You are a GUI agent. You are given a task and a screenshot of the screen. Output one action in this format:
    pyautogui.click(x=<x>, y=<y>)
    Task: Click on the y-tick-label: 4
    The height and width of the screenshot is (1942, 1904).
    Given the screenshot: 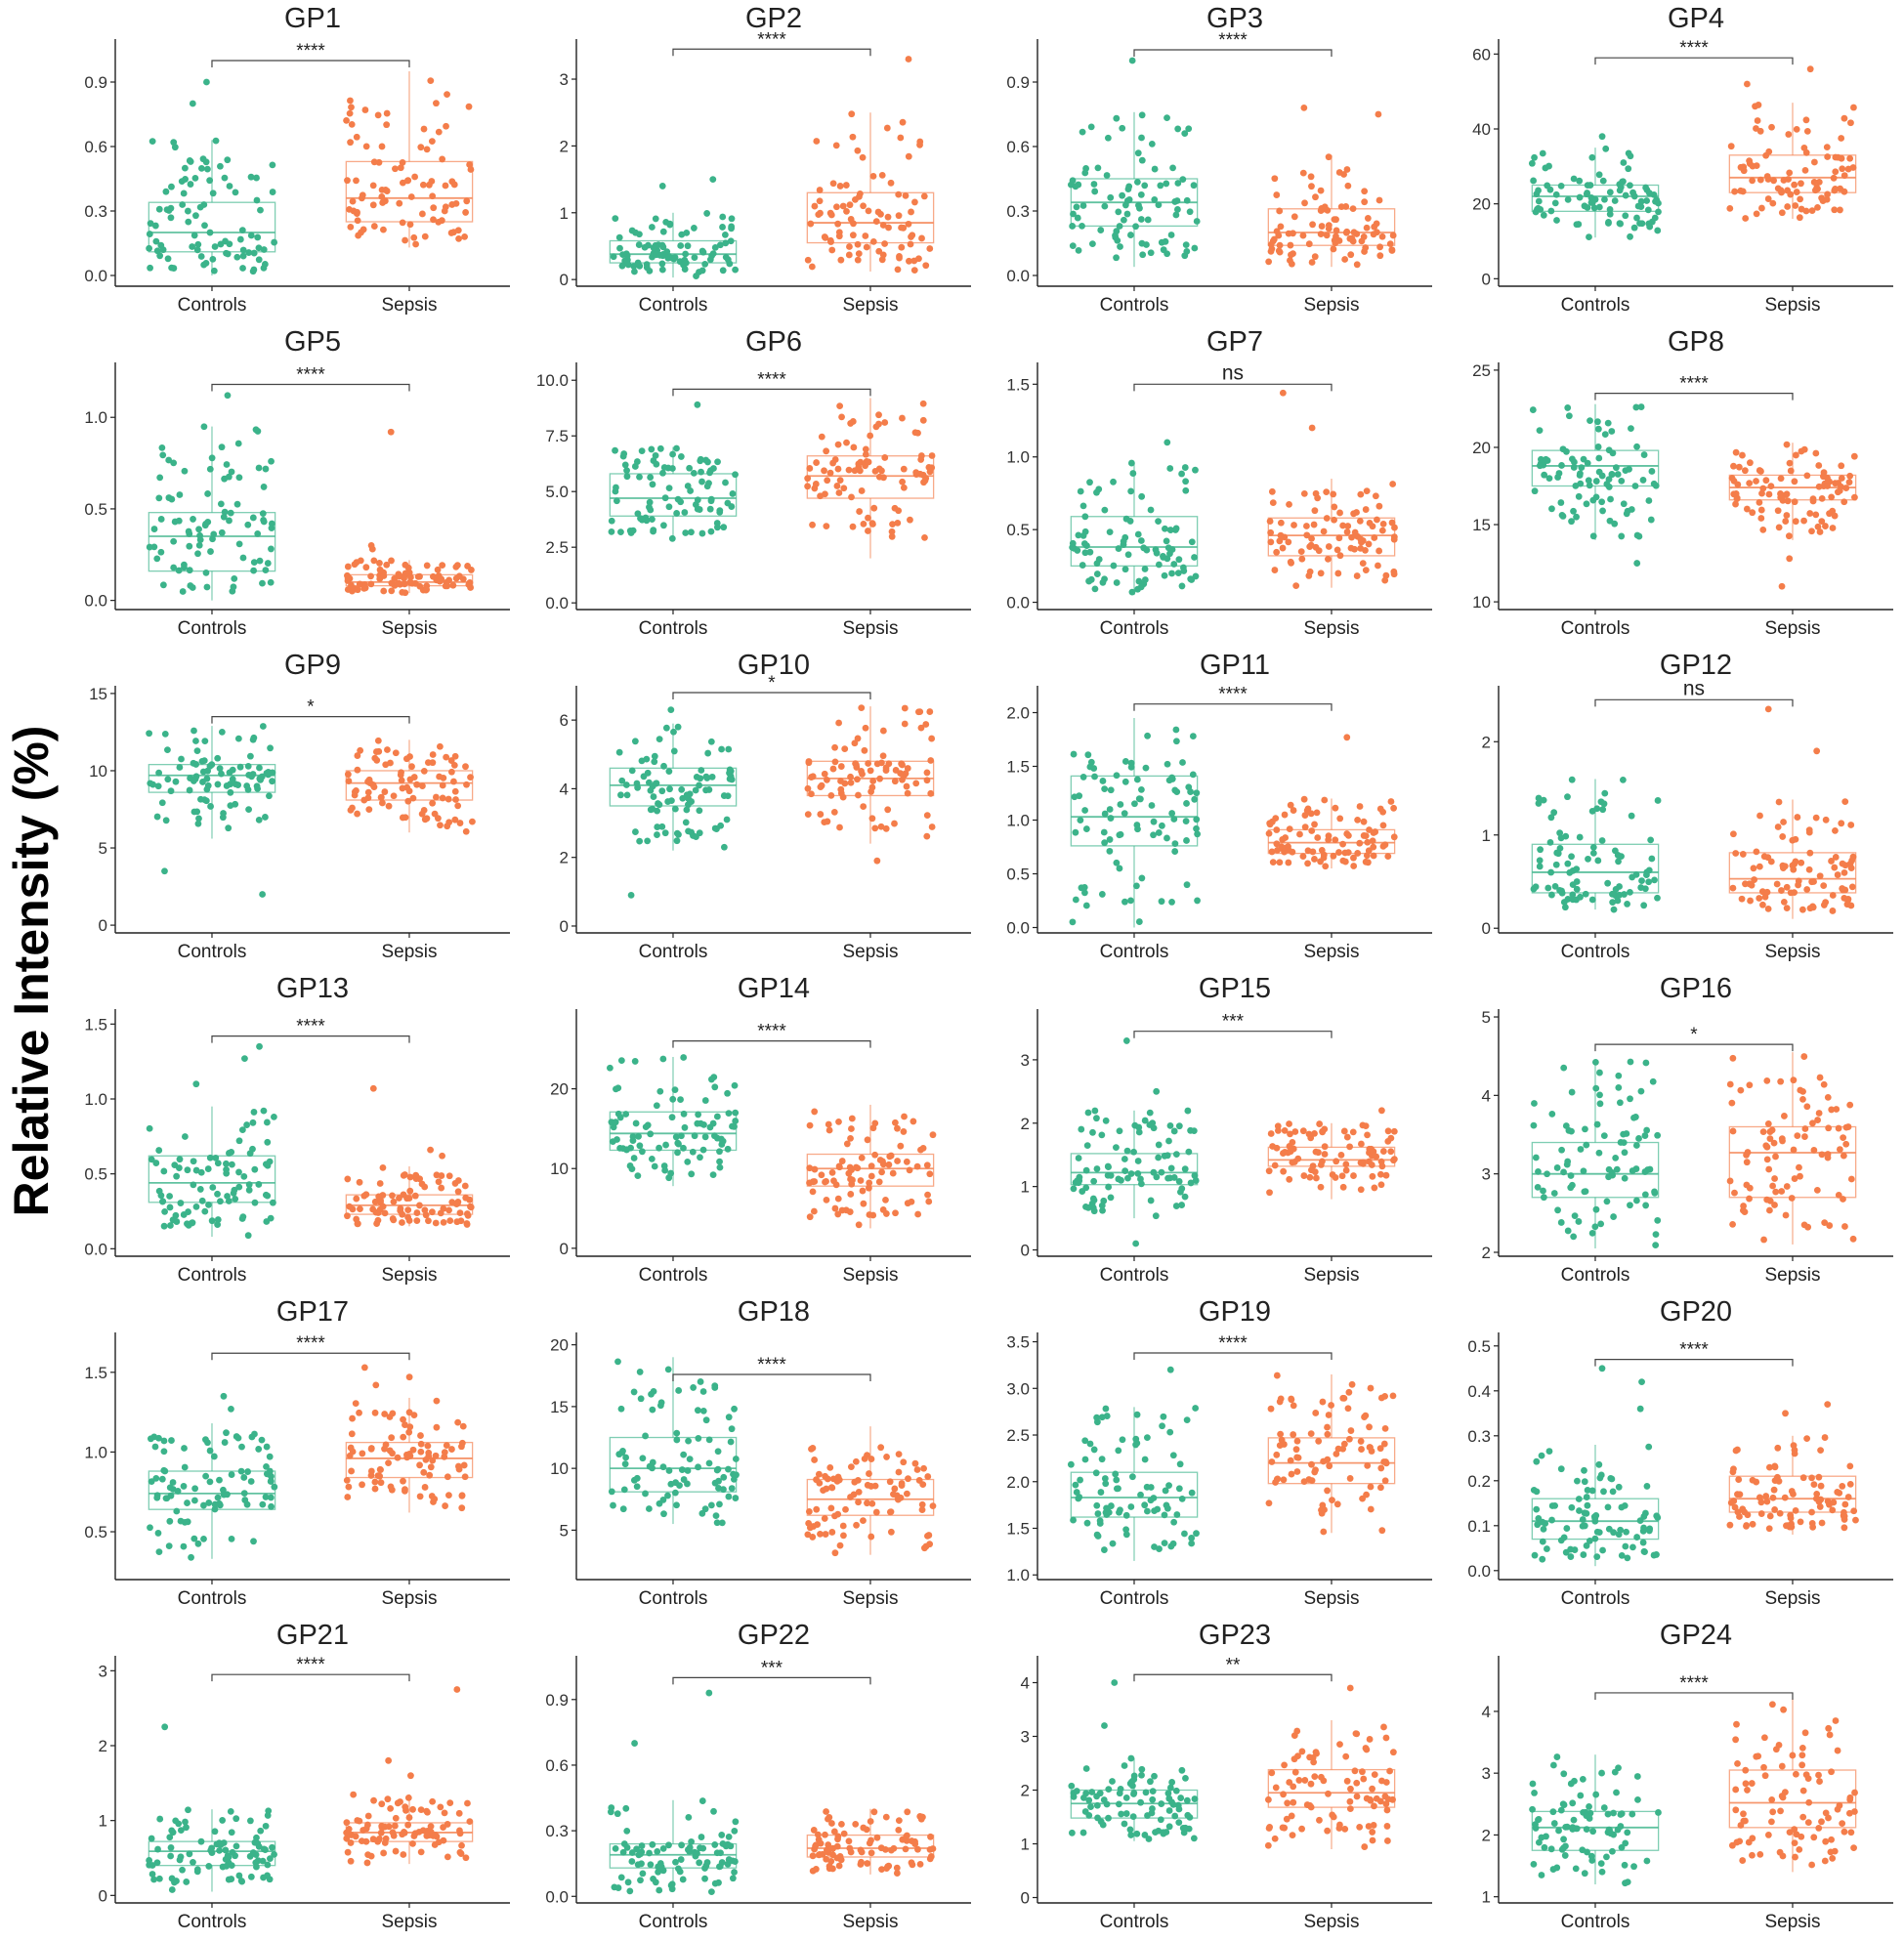 What is the action you would take?
    pyautogui.click(x=1025, y=1684)
    